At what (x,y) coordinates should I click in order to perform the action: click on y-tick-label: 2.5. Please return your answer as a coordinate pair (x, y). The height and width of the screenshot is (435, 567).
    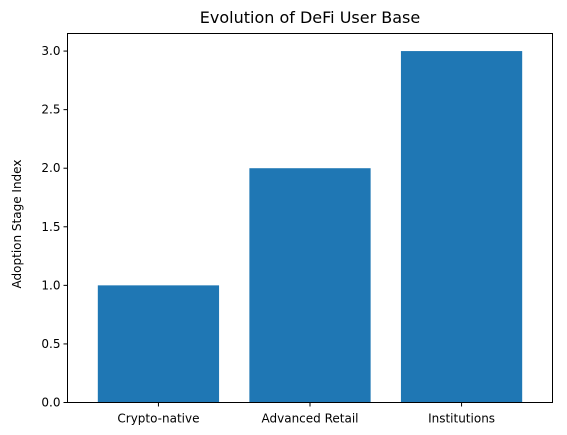
    Looking at the image, I should click on (50, 110).